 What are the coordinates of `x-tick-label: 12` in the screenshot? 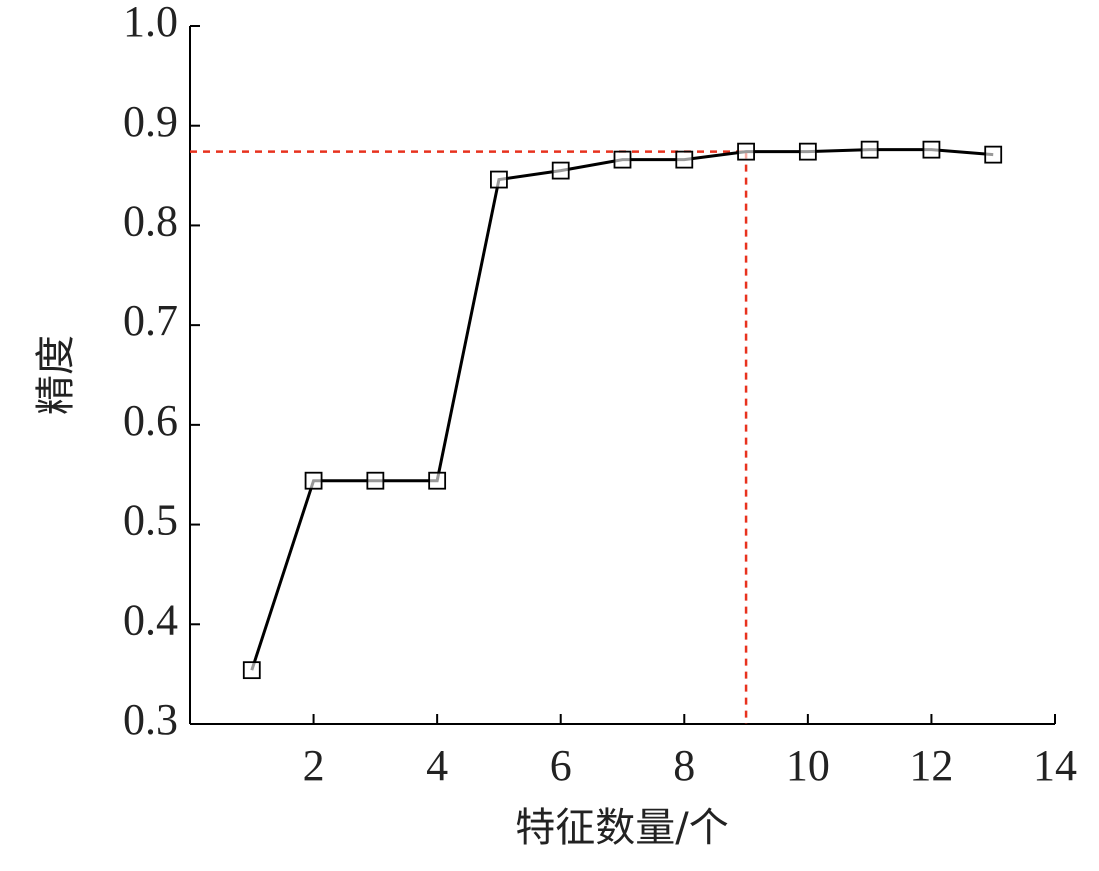 It's located at (931, 765).